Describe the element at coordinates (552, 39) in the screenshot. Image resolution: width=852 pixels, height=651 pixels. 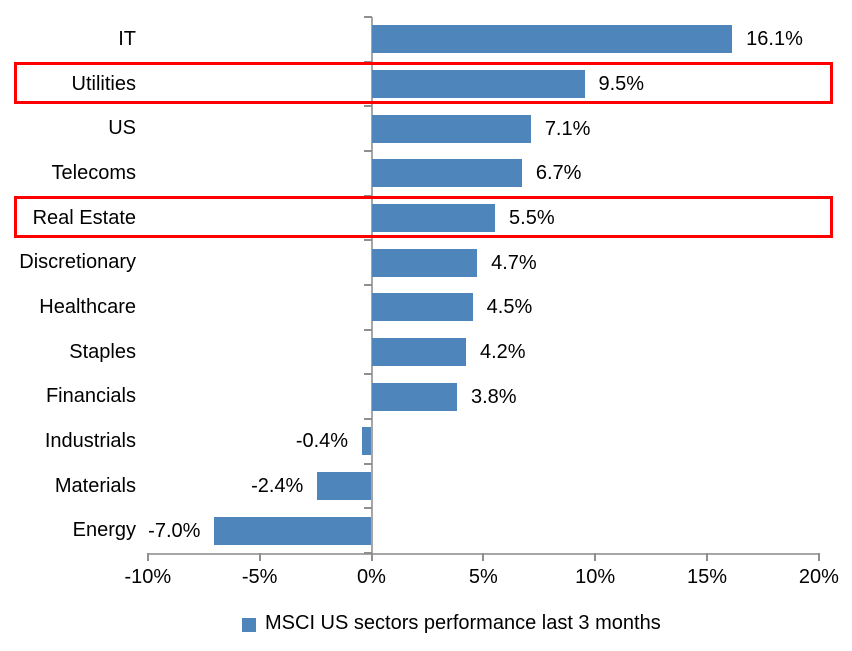
I see `bar-it` at that location.